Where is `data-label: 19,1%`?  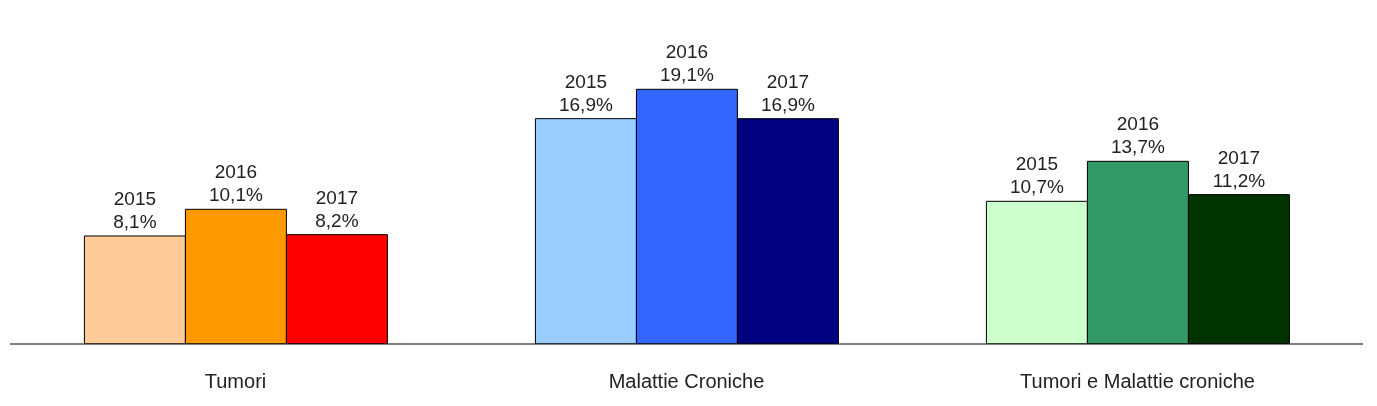
data-label: 19,1% is located at coordinates (686, 75).